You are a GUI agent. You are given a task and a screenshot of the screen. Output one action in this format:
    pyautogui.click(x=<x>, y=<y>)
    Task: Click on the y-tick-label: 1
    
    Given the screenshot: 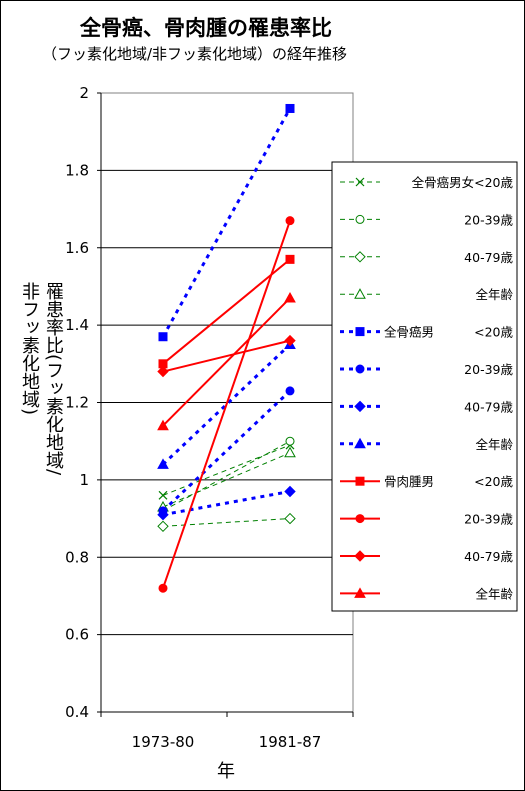 What is the action you would take?
    pyautogui.click(x=84, y=480)
    